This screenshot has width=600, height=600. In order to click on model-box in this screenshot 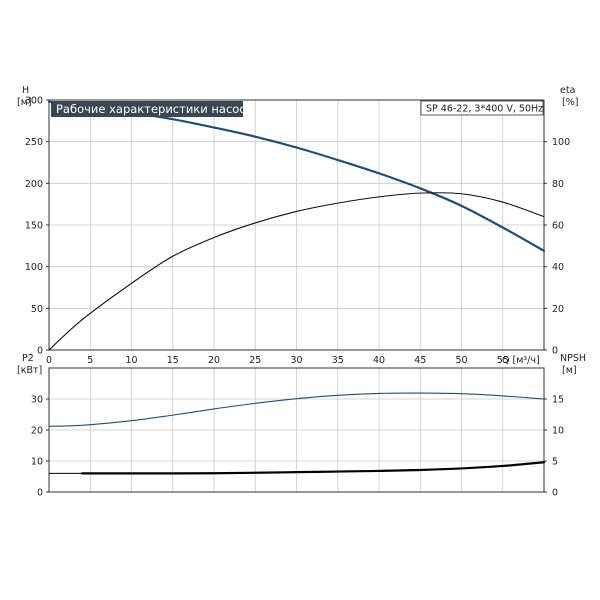, I will do `click(482, 108)`.